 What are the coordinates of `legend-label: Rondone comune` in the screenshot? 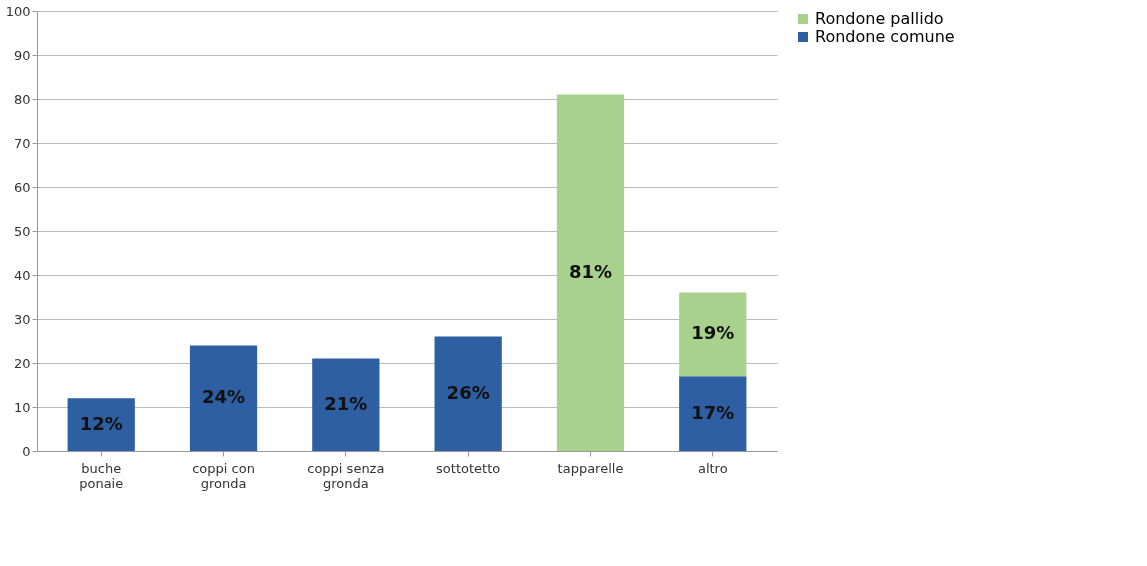 It's located at (885, 36).